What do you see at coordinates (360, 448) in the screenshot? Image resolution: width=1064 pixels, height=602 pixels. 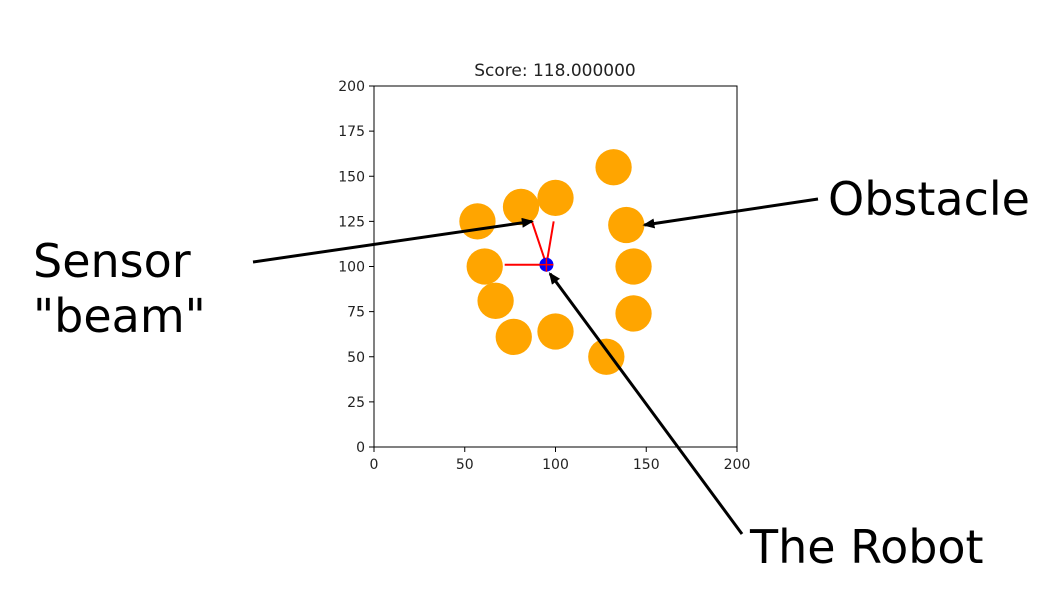 I see `y-tick-label: 0` at bounding box center [360, 448].